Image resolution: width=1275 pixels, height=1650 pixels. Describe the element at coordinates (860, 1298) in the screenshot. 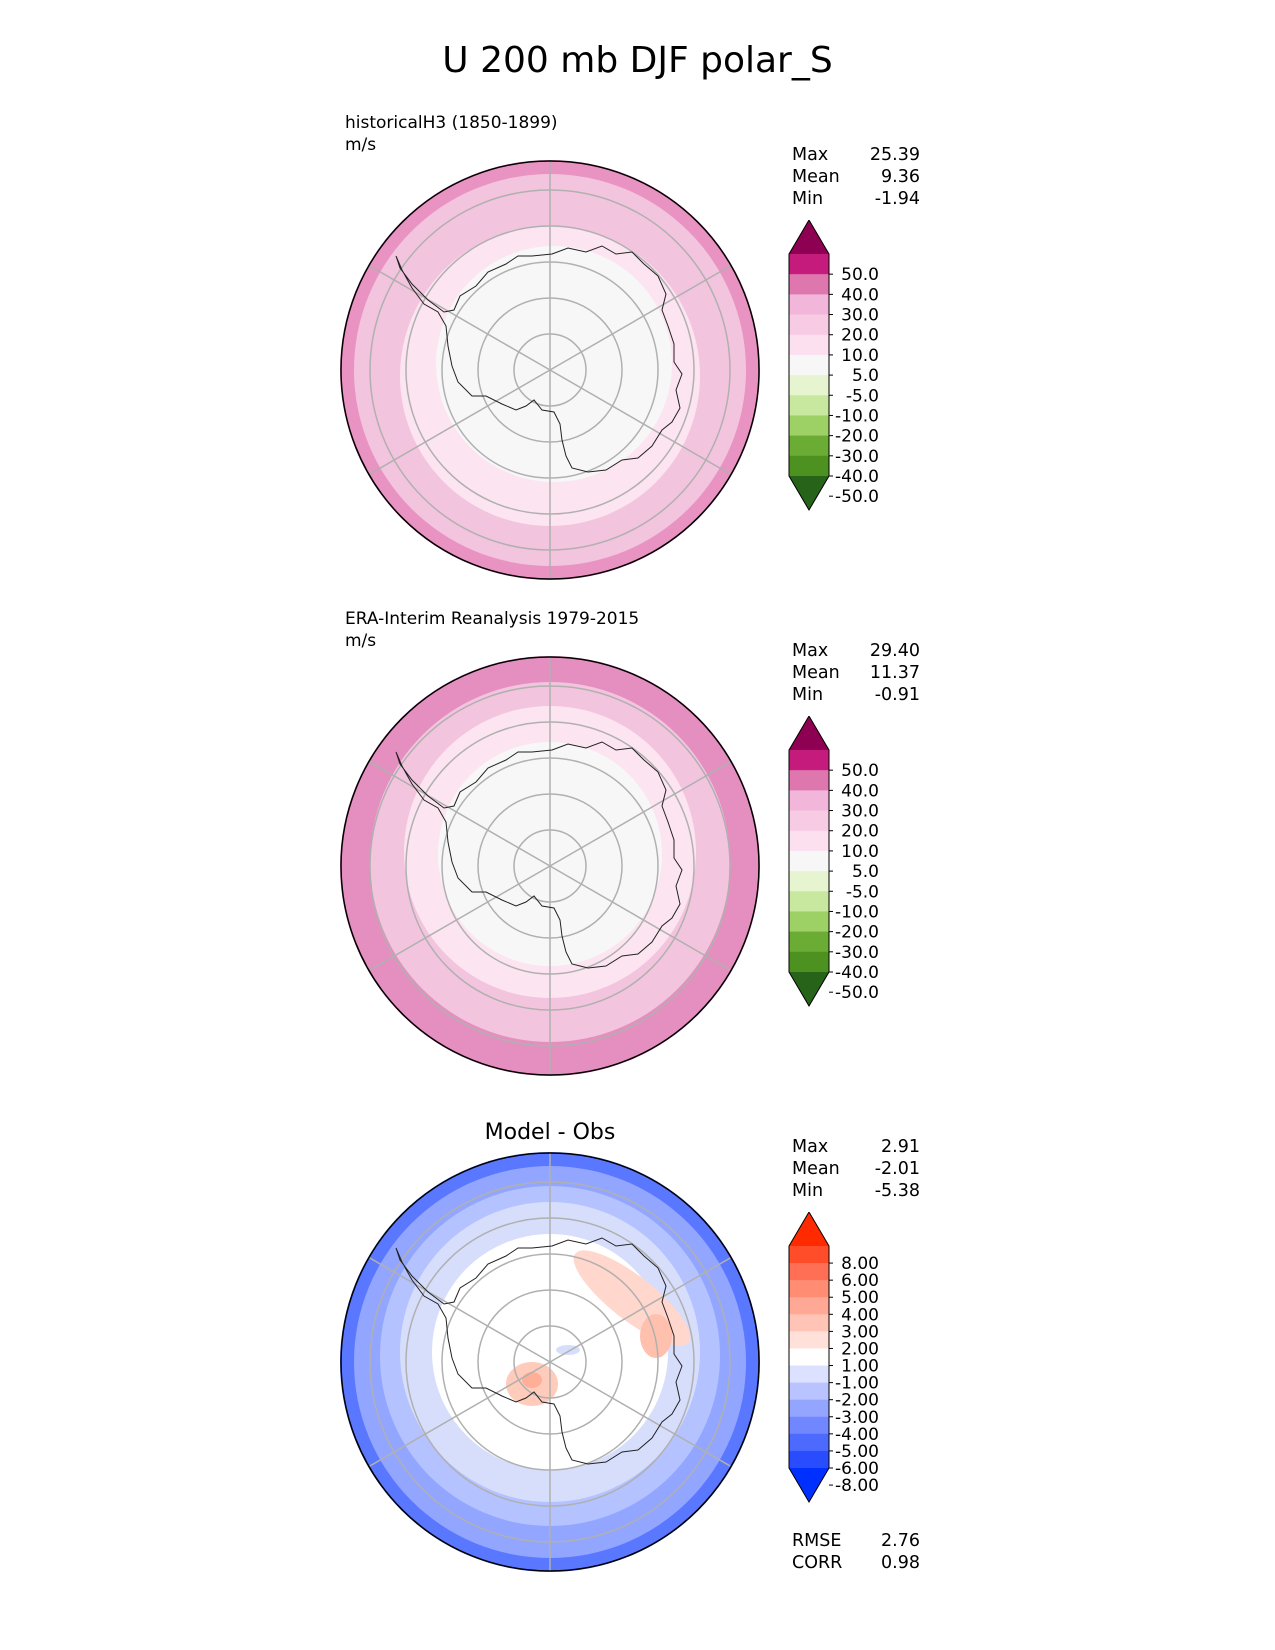

I see `colorbar-tick-label: 5.00` at that location.